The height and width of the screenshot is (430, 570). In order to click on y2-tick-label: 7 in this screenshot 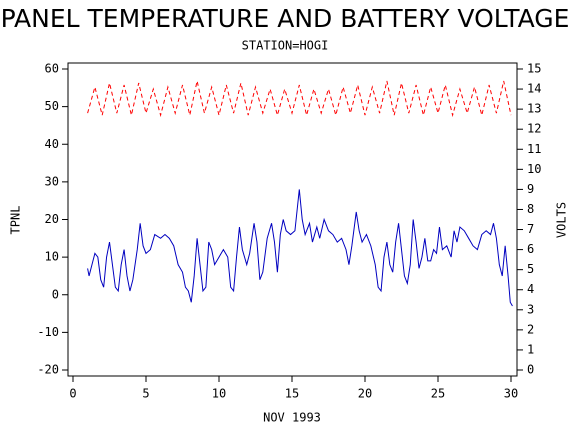, I will do `click(530, 229)`.